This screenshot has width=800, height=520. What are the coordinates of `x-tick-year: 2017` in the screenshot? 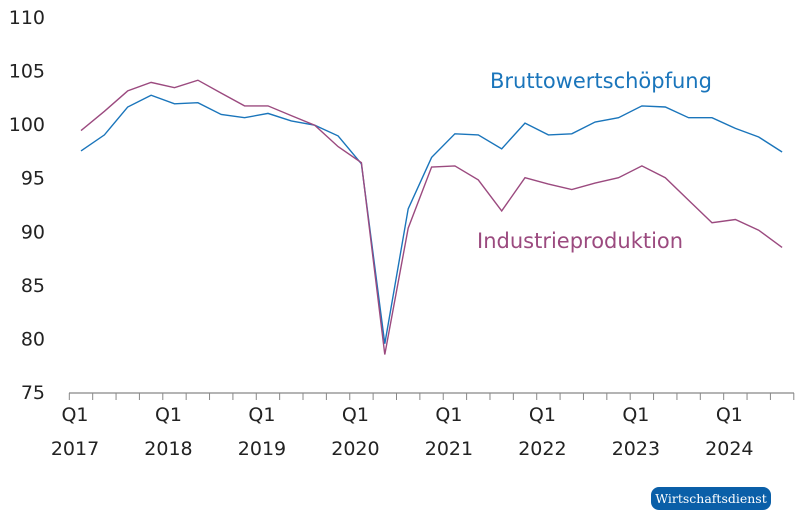 It's located at (75, 449).